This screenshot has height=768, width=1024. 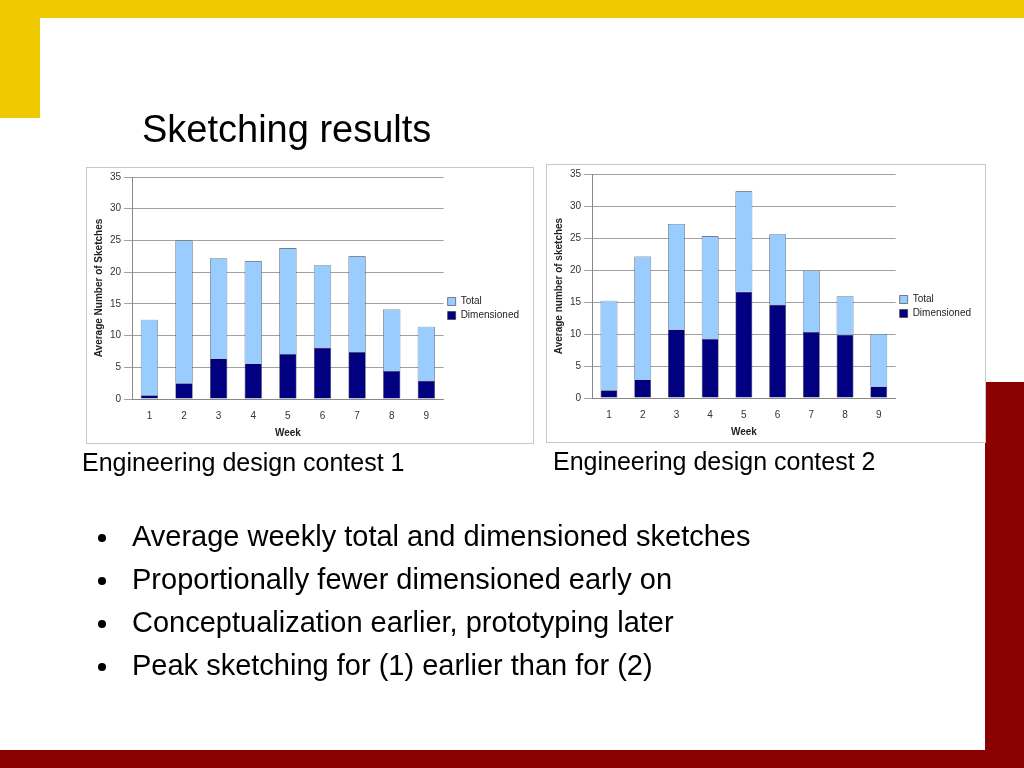 What do you see at coordinates (287, 129) in the screenshot?
I see `text: Sketching results` at bounding box center [287, 129].